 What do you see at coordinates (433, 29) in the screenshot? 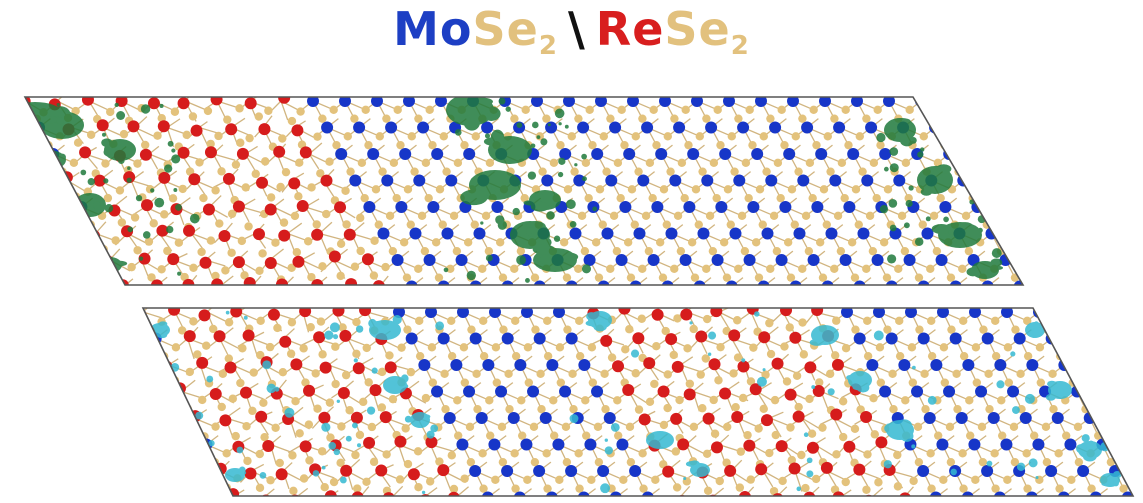
I see `title-mo: Mo` at bounding box center [433, 29].